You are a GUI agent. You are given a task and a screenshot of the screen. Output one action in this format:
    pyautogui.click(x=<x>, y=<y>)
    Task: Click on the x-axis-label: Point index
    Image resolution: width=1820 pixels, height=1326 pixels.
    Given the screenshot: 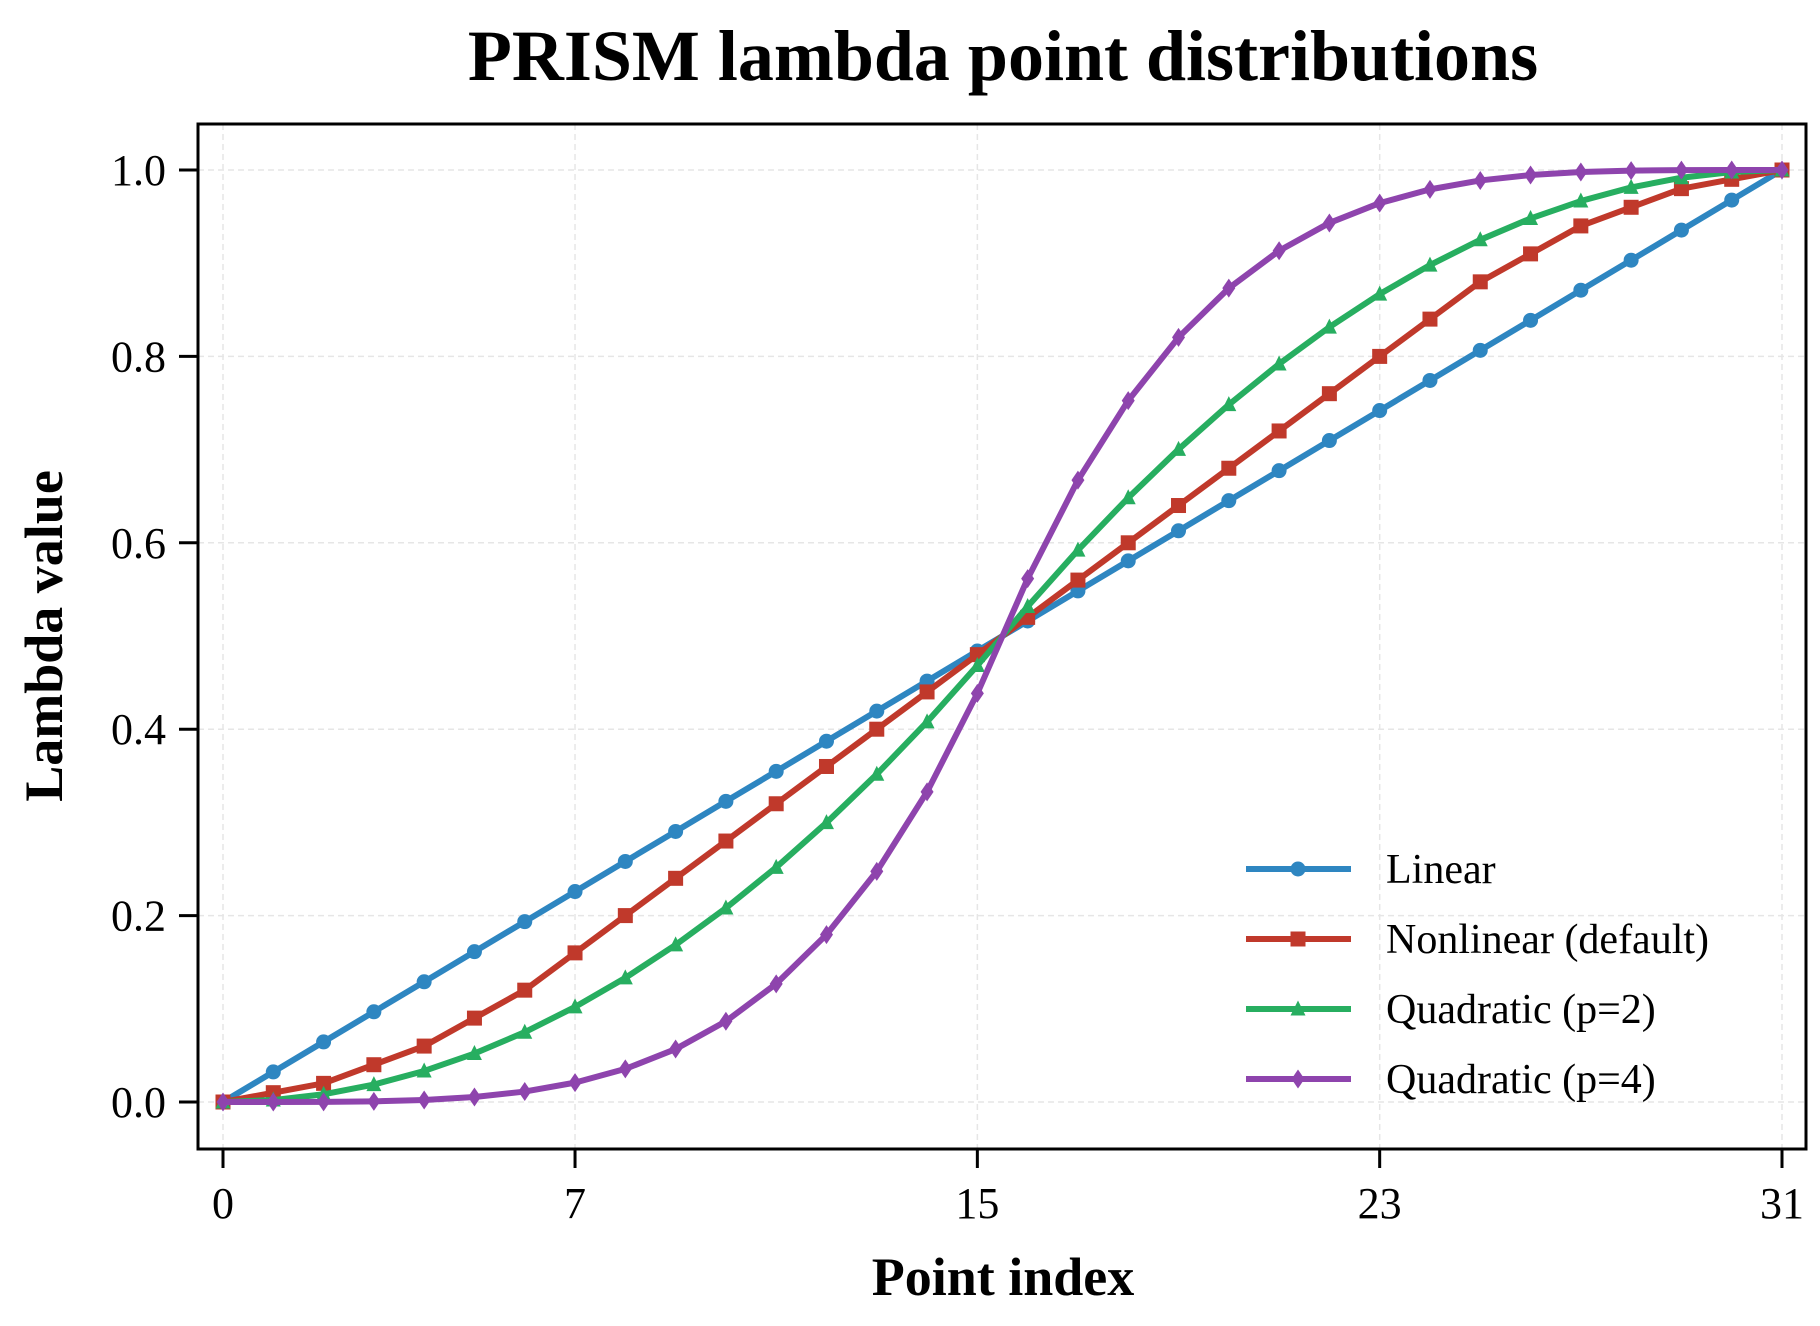 What is the action you would take?
    pyautogui.click(x=1003, y=1277)
    